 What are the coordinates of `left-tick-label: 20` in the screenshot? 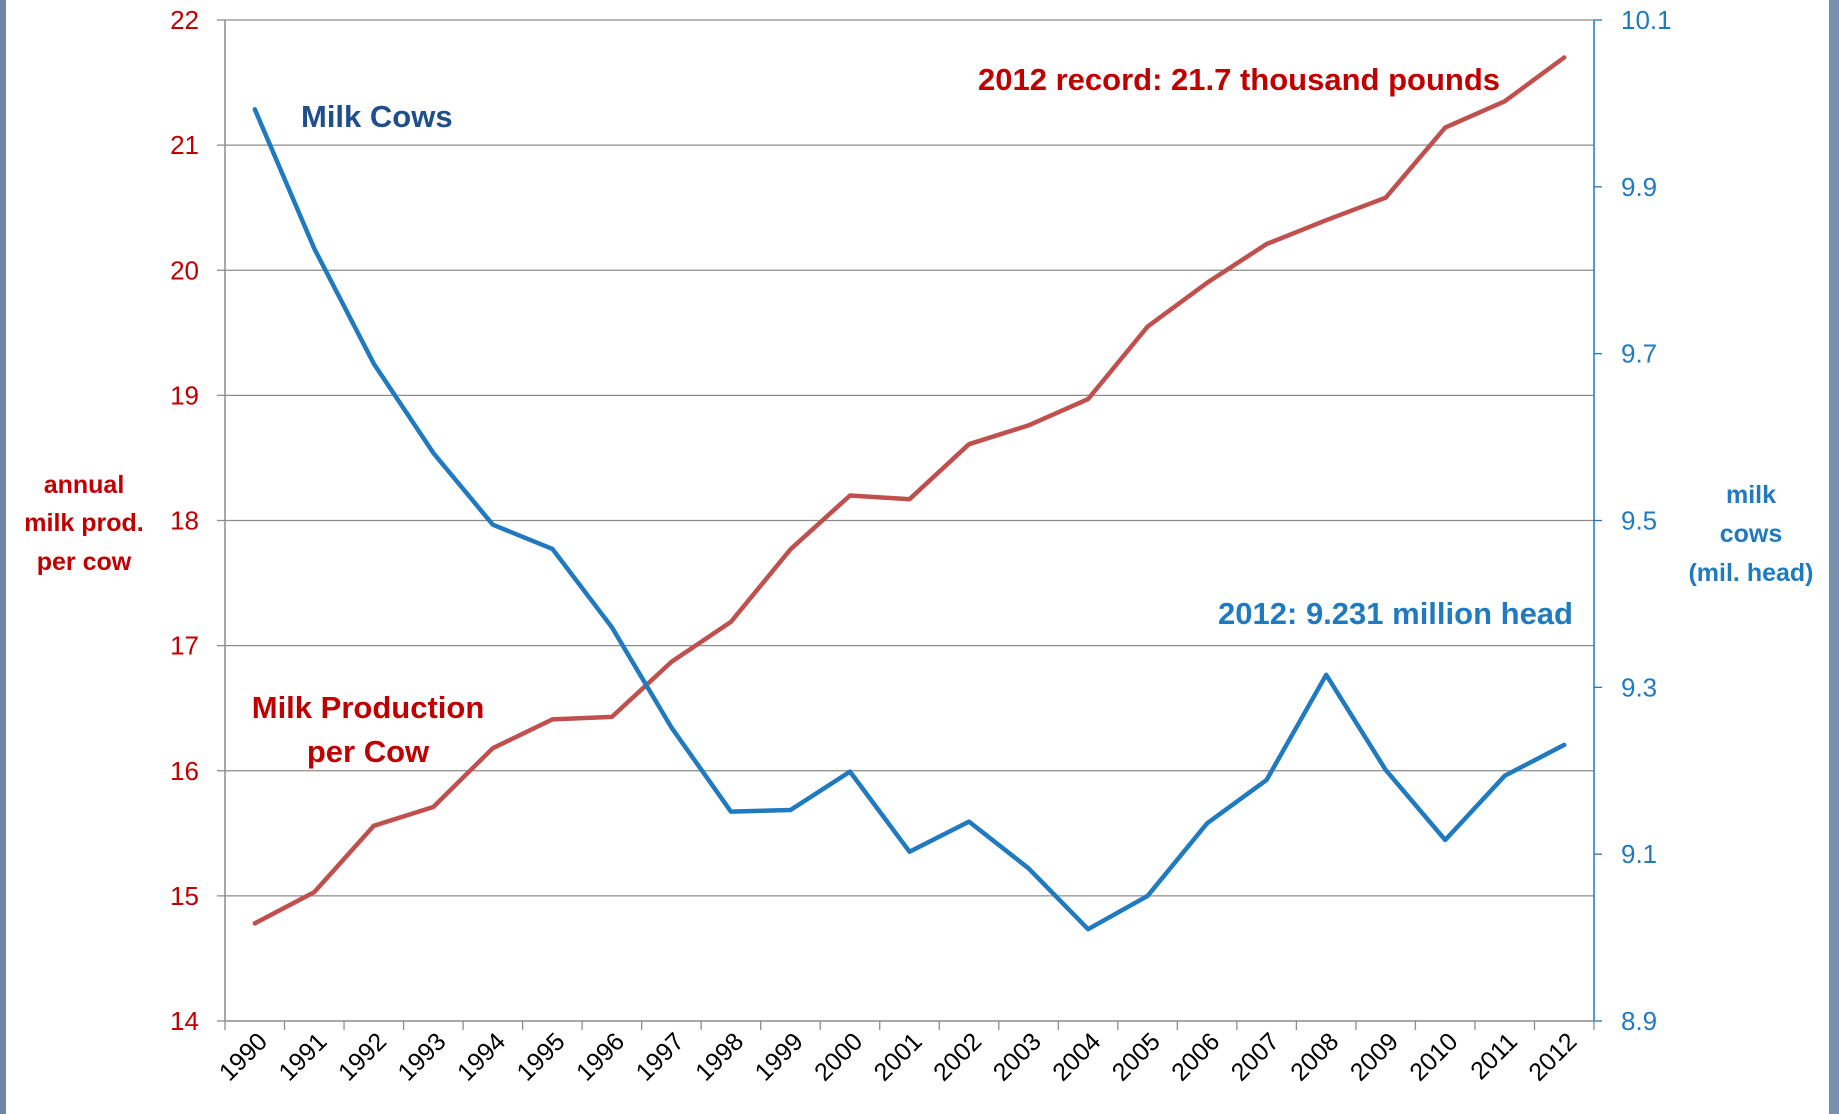 It's located at (184, 270).